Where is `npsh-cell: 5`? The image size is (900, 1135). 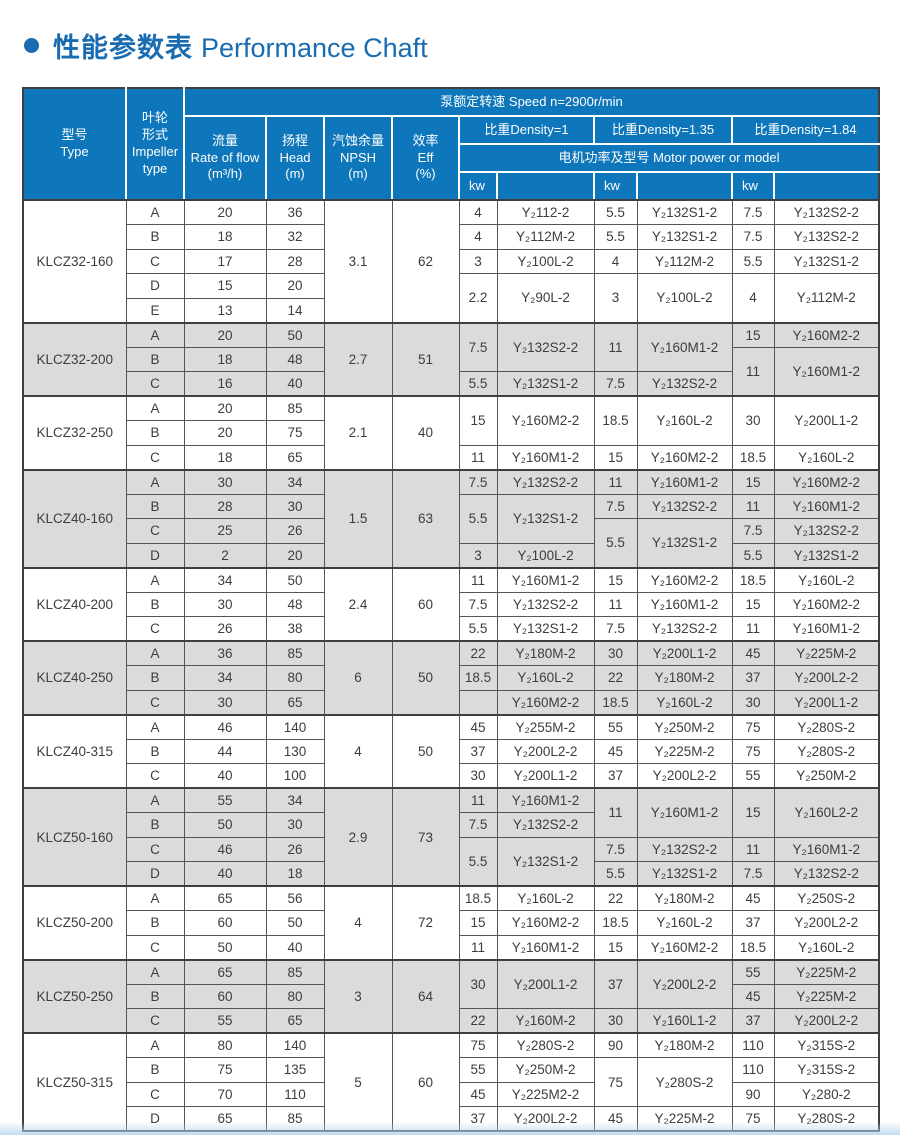
npsh-cell: 5 is located at coordinates (358, 1082).